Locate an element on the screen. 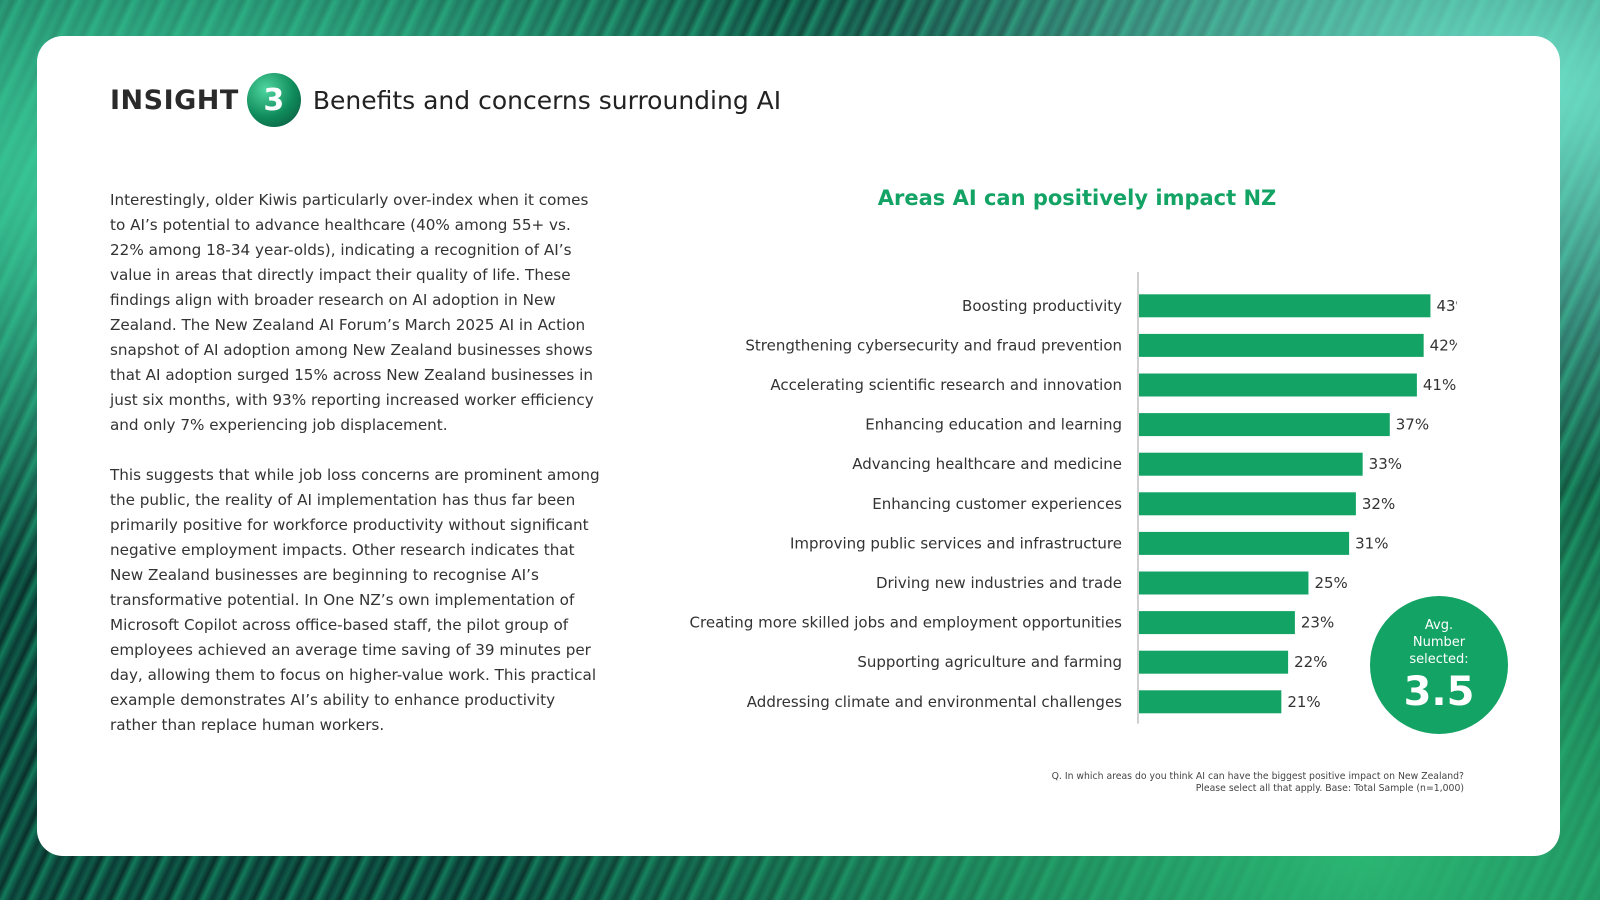  page-title: Benefits and concerns surrounding AI is located at coordinates (547, 100).